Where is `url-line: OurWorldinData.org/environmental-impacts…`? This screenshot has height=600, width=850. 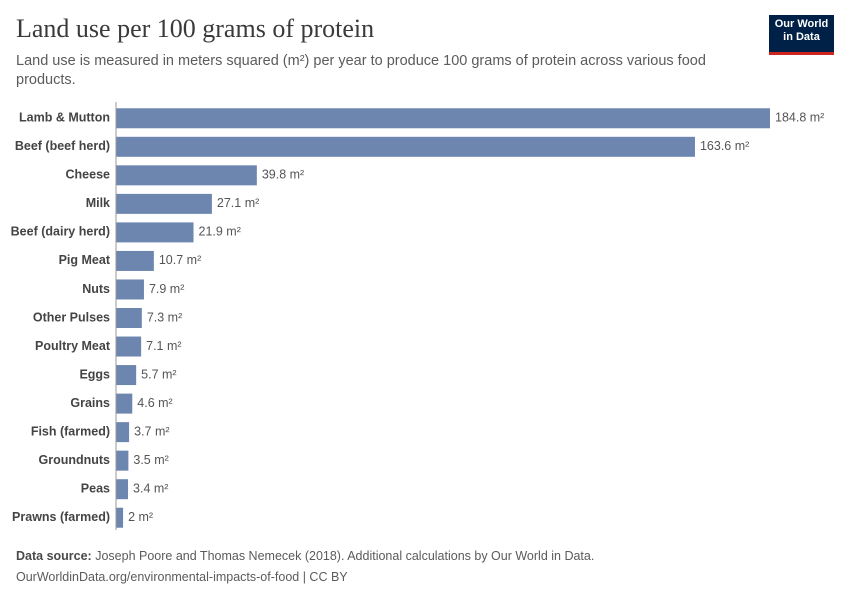
url-line: OurWorldinData.org/environmental-impacts… is located at coordinates (182, 577).